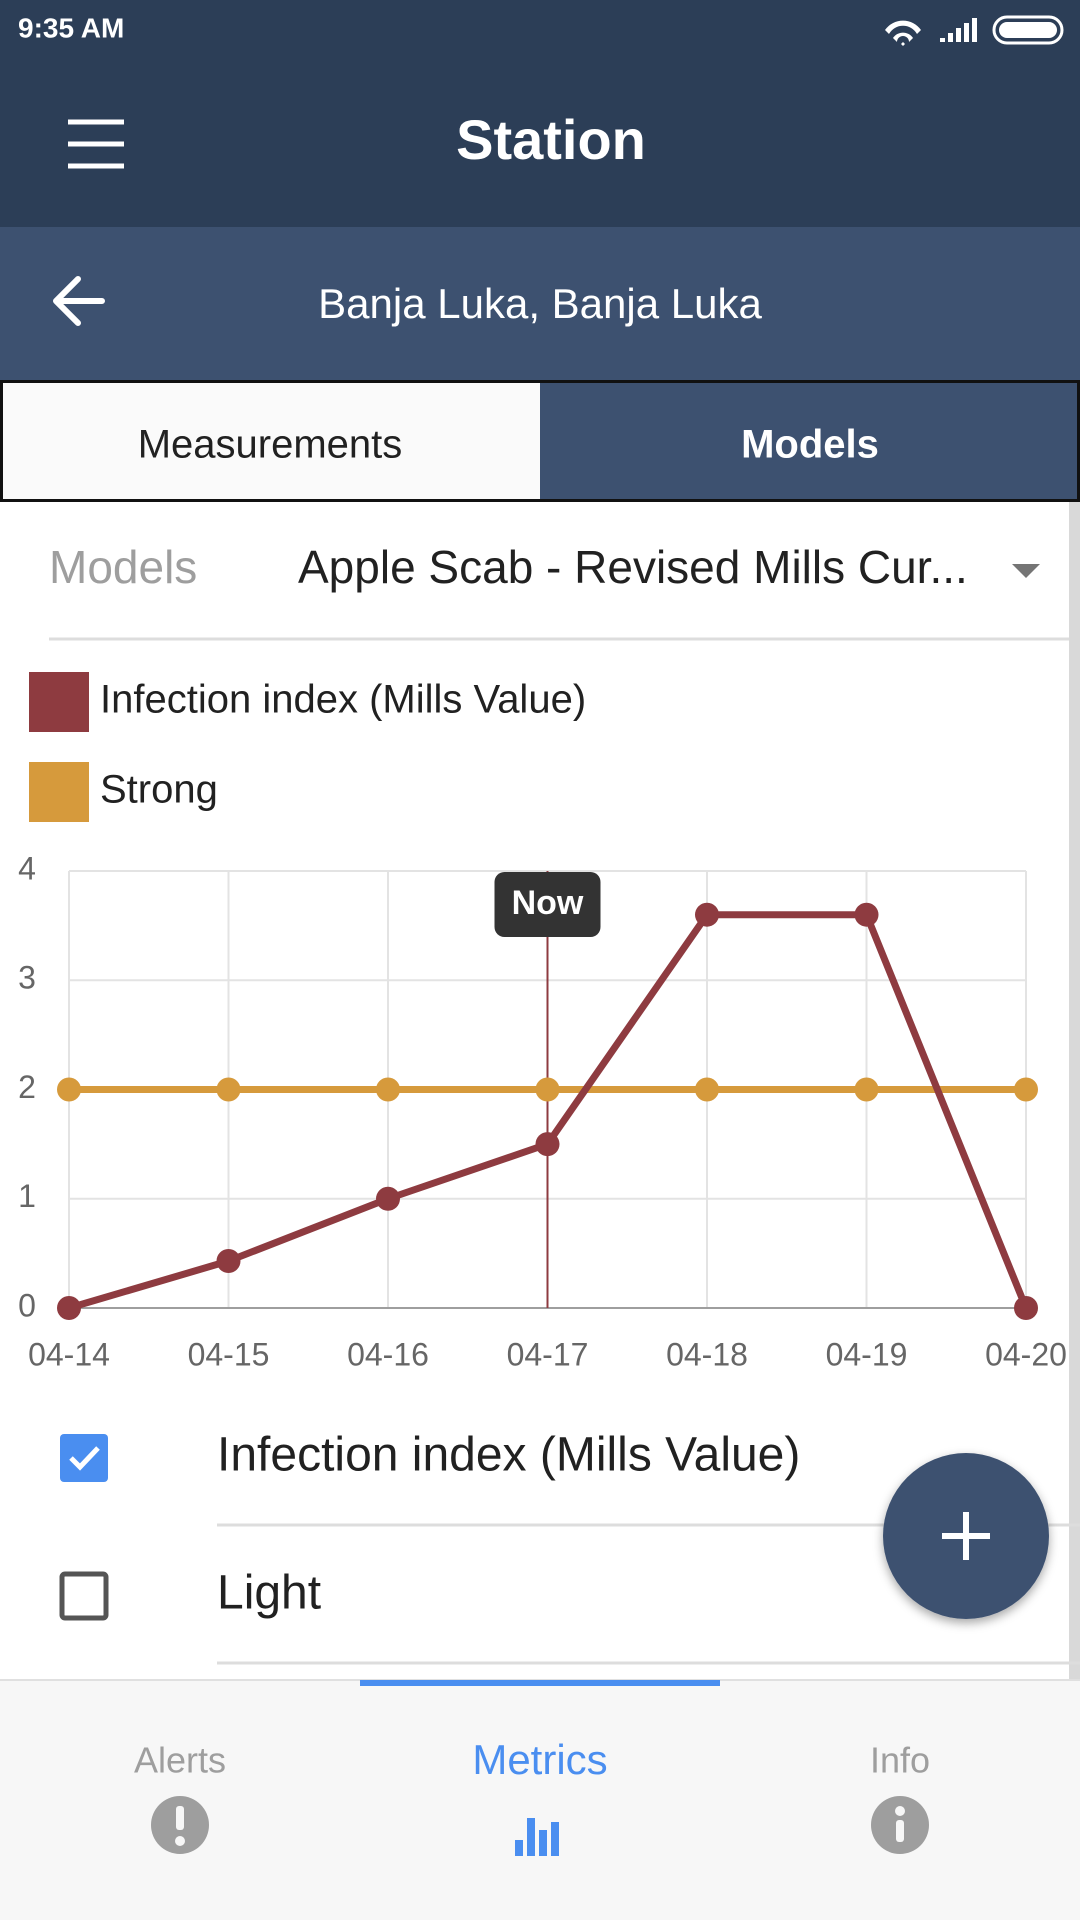 This screenshot has width=1080, height=1920. Describe the element at coordinates (551, 139) in the screenshot. I see `app-title: Station` at that location.